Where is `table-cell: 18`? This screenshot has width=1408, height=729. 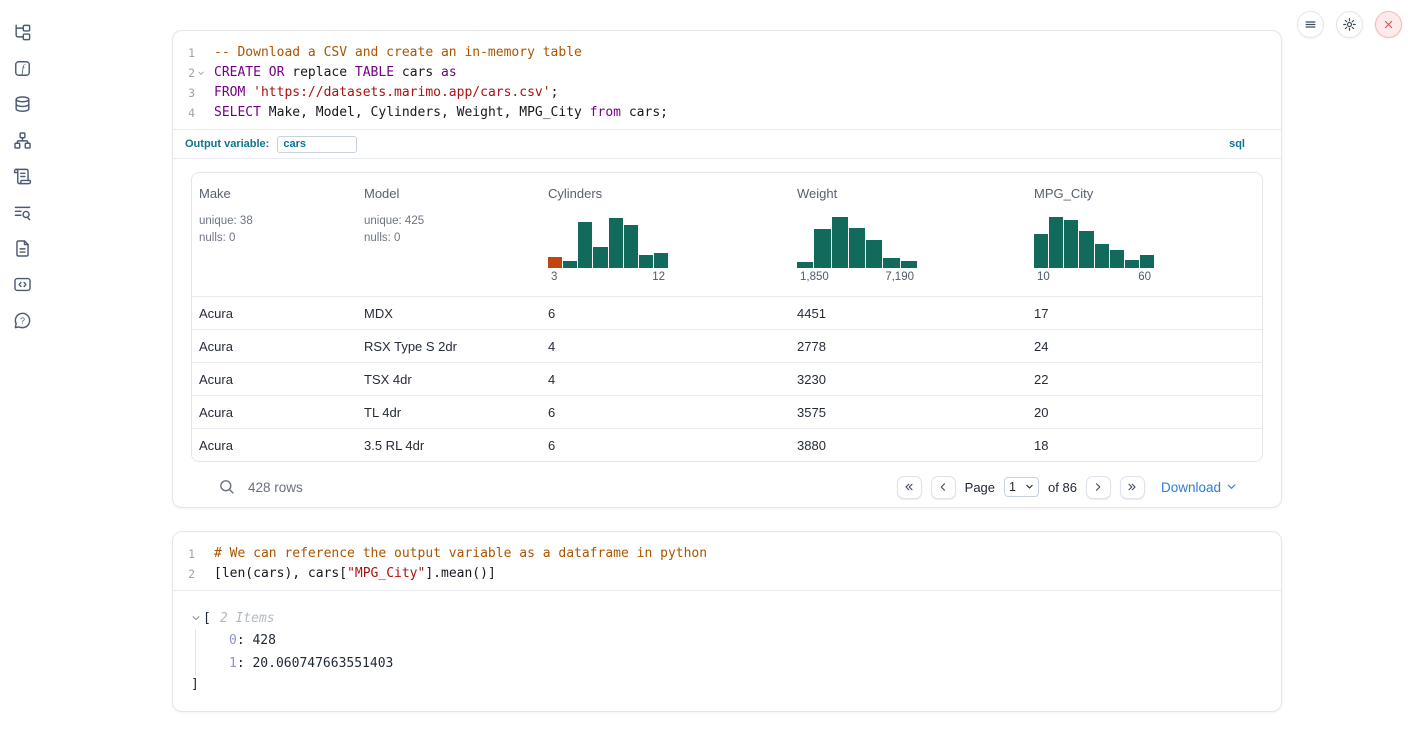
table-cell: 18 is located at coordinates (1041, 445).